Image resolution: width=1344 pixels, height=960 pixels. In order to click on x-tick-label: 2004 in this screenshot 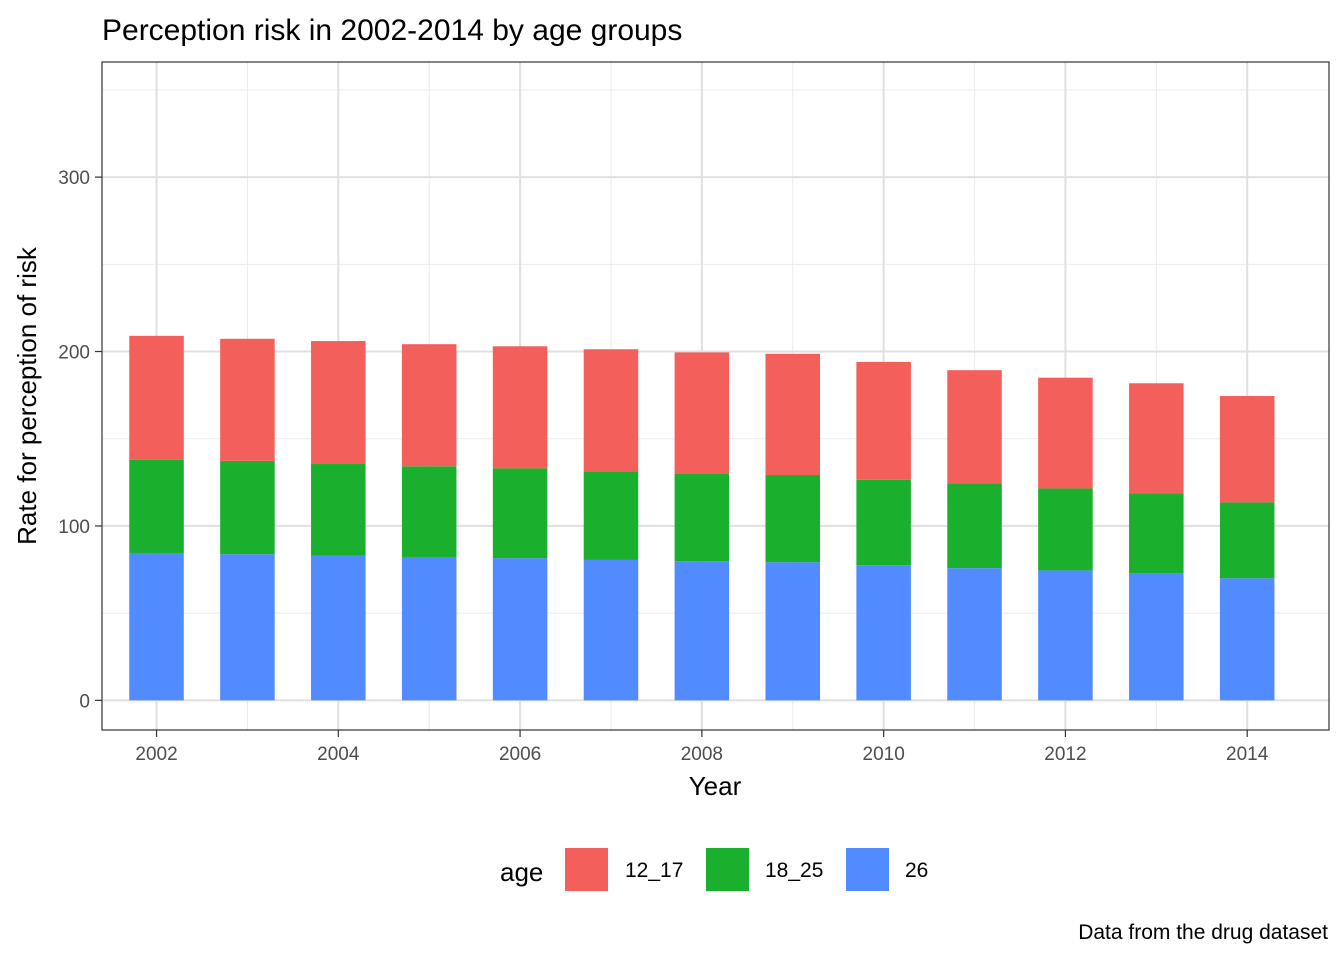, I will do `click(338, 754)`.